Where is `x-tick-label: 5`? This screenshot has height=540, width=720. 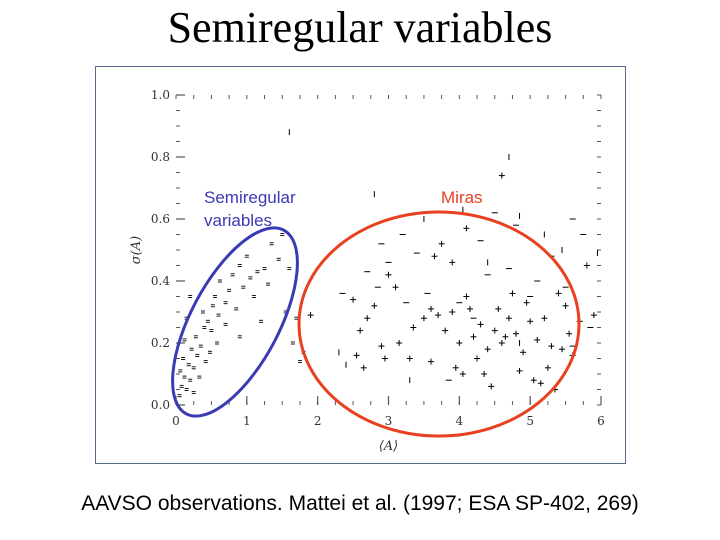
x-tick-label: 5 is located at coordinates (530, 421).